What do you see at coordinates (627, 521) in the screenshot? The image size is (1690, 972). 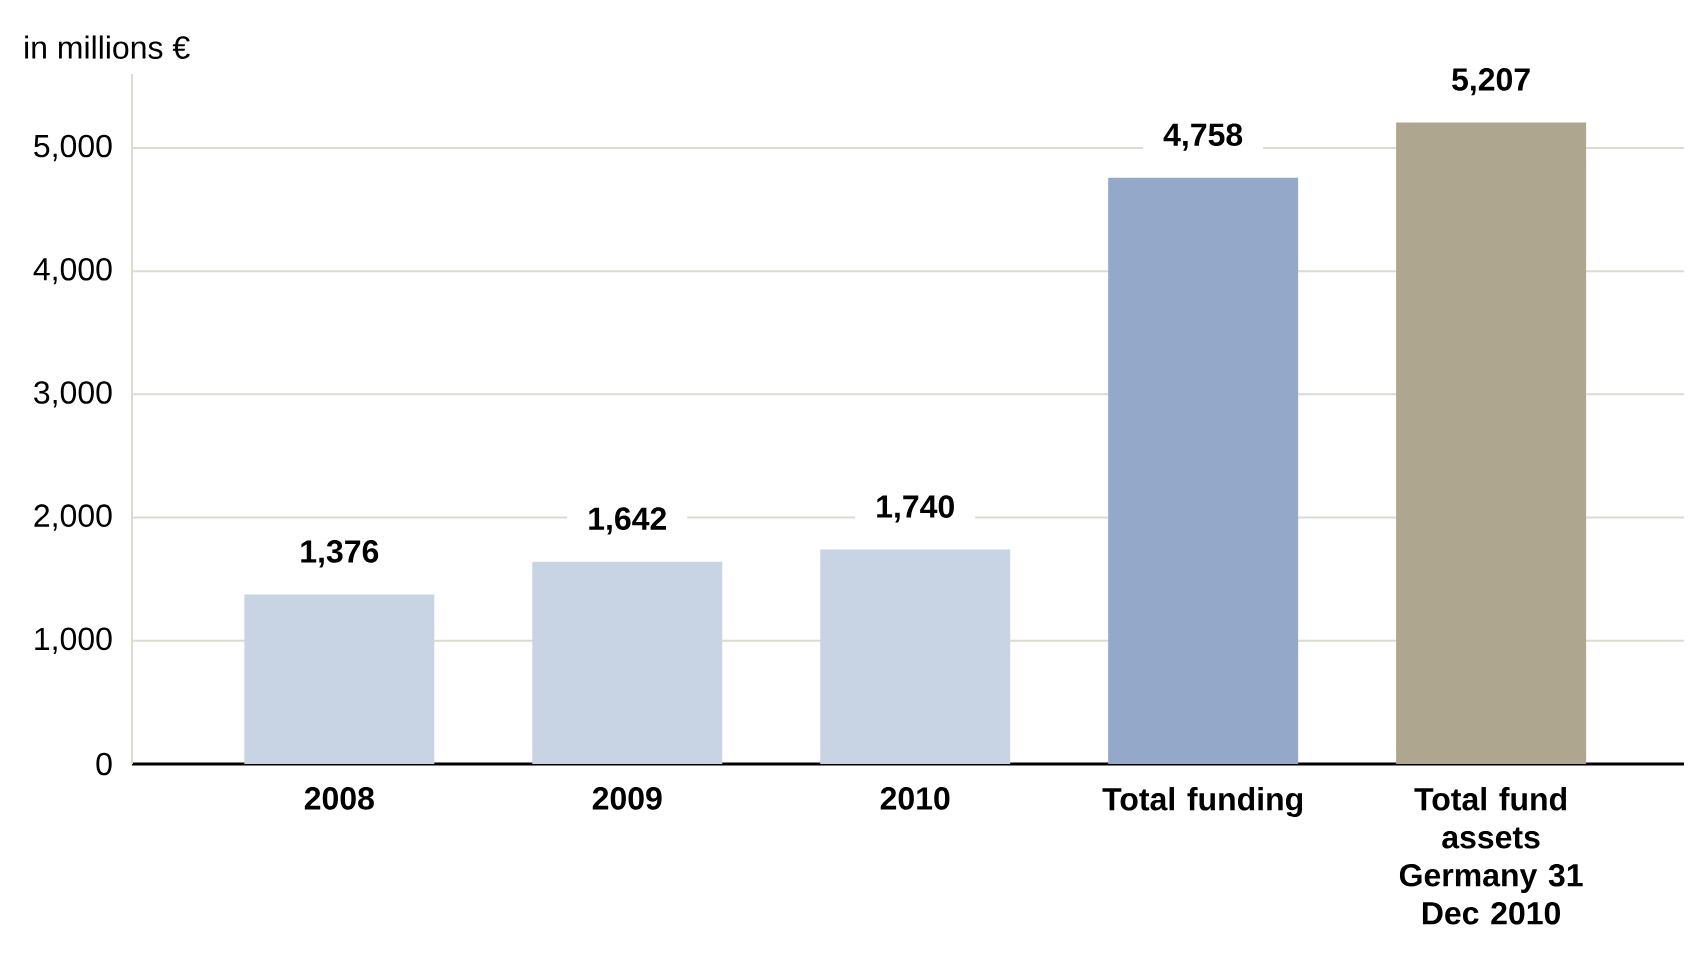 I see `data-label: 1,642` at bounding box center [627, 521].